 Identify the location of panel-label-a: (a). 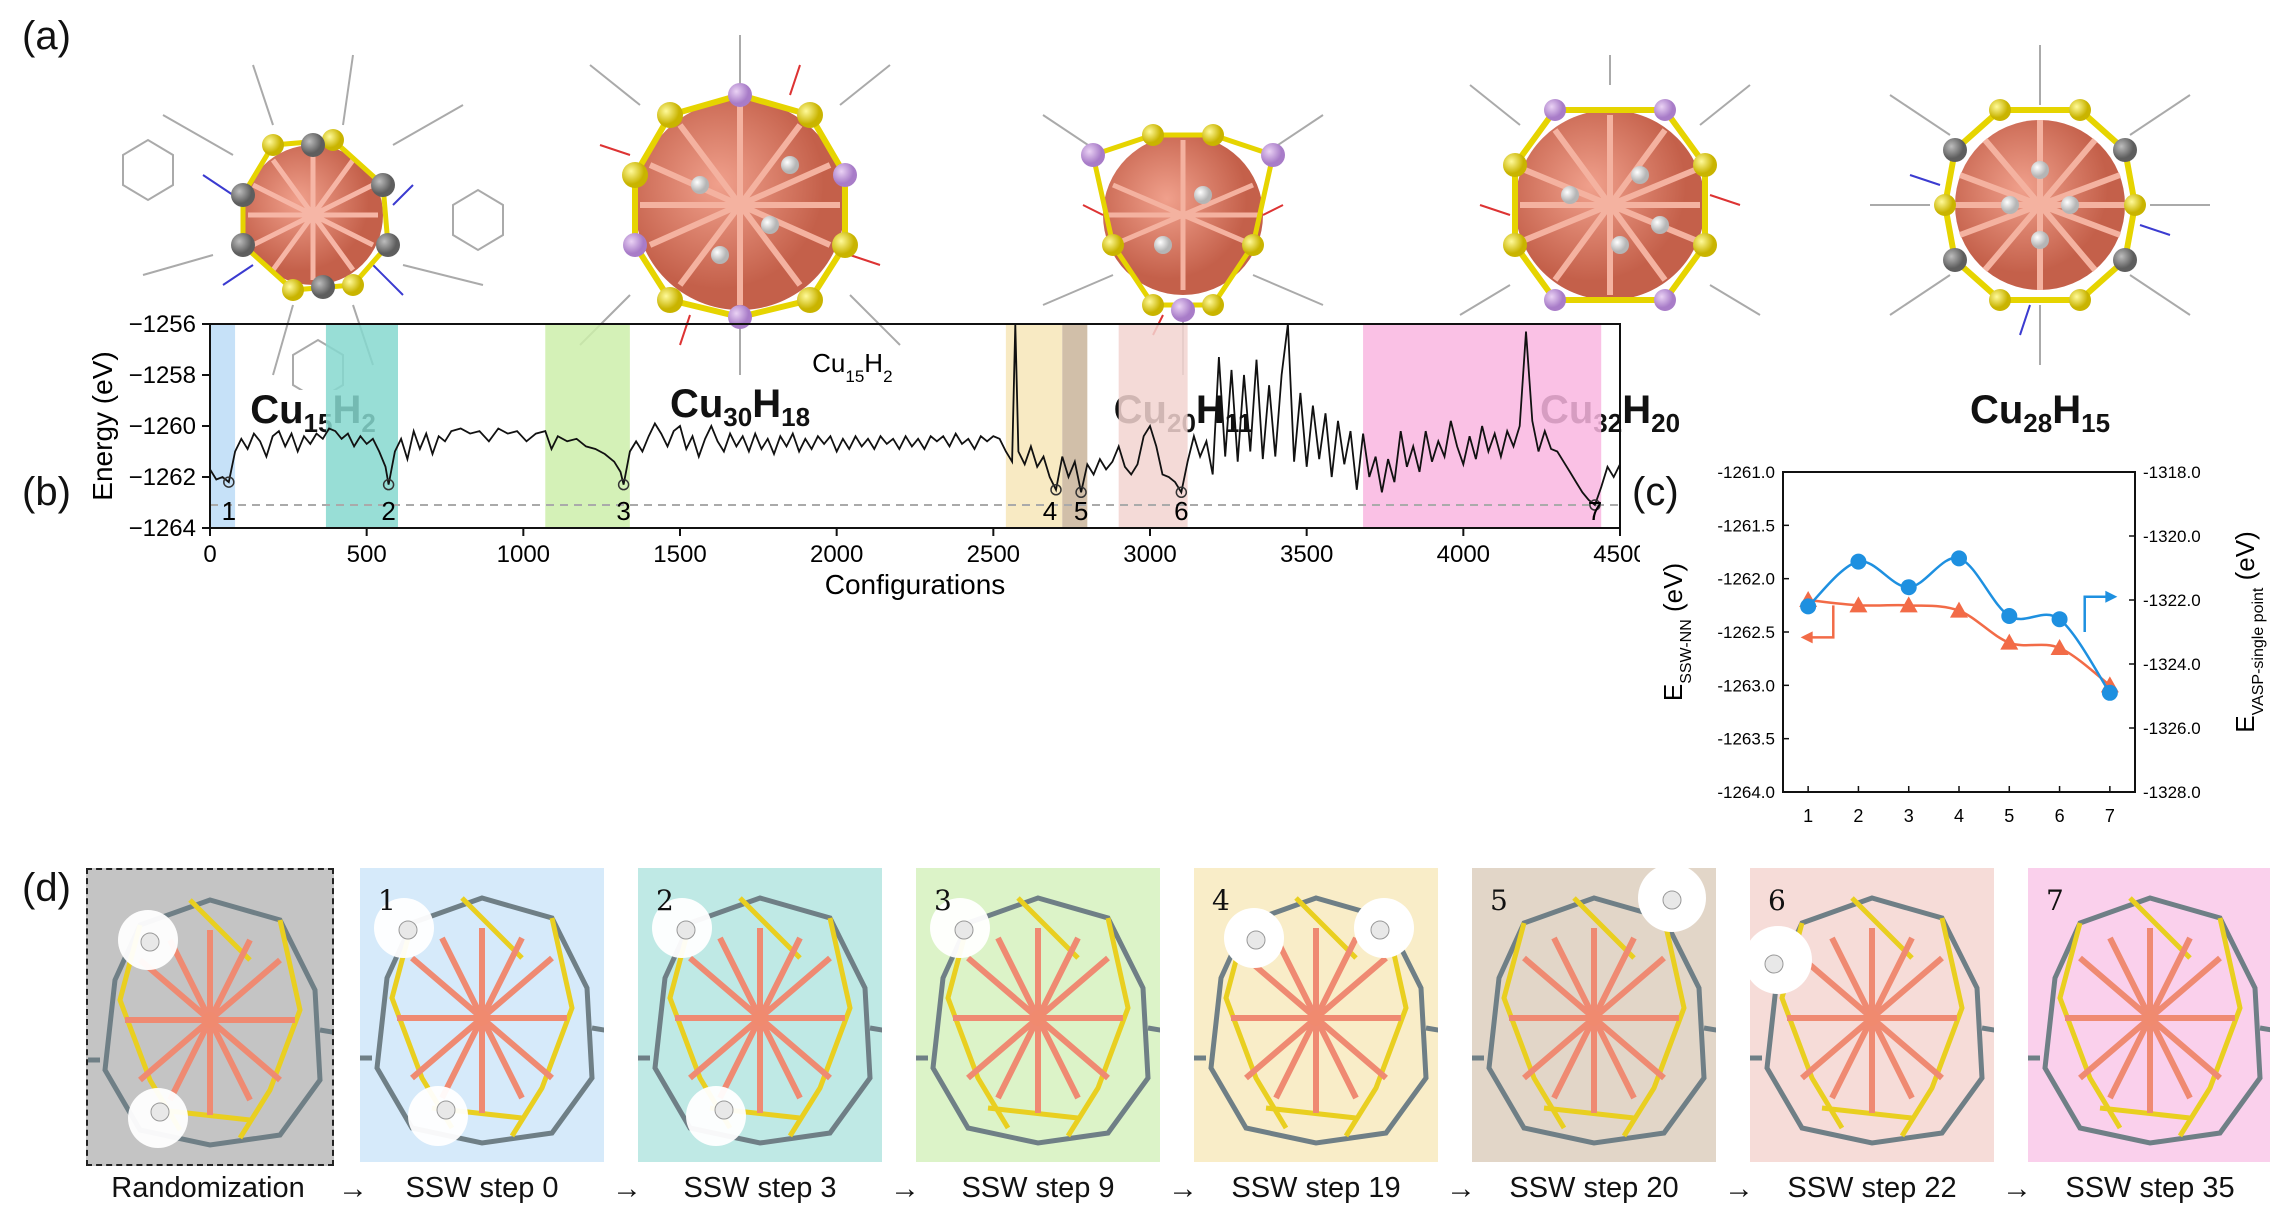
(46, 36).